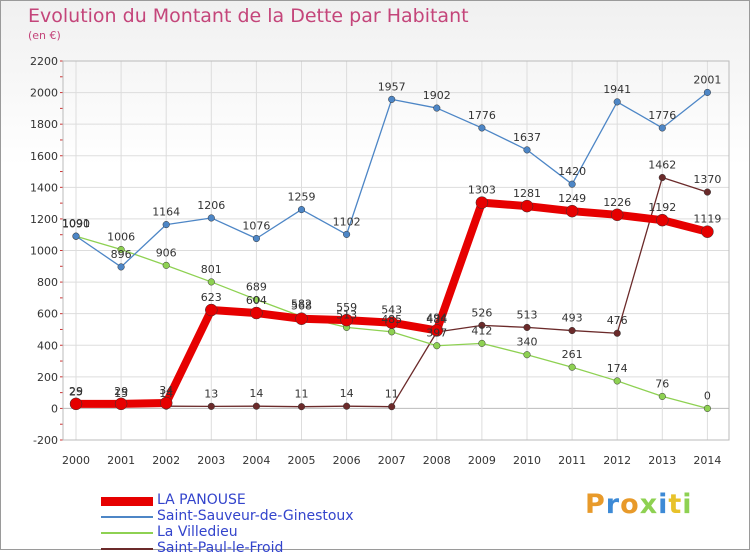 The height and width of the screenshot is (556, 750). What do you see at coordinates (437, 95) in the screenshot?
I see `data-label: 1902` at bounding box center [437, 95].